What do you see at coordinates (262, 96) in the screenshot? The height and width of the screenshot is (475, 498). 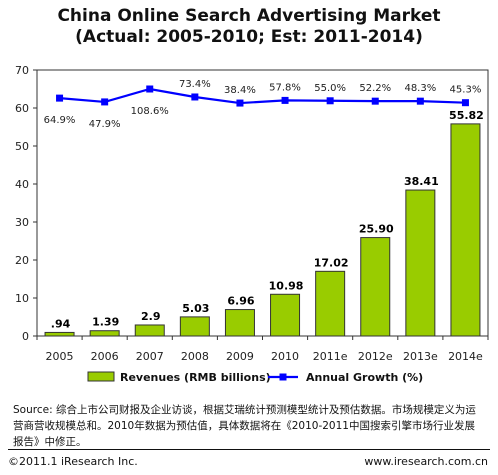 I see `growth-line` at bounding box center [262, 96].